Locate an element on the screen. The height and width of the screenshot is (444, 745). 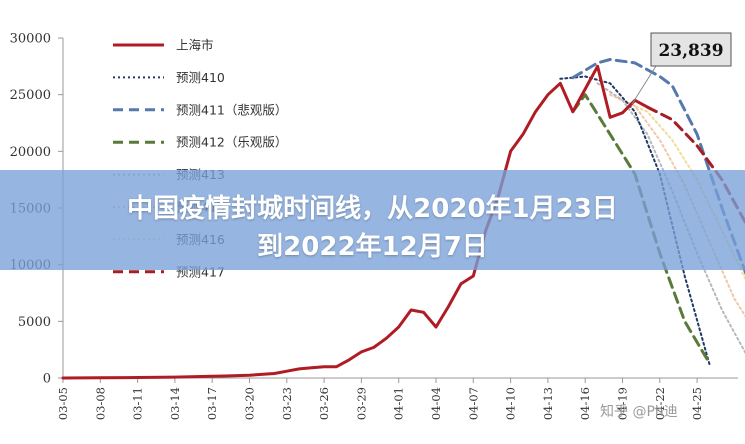
x-tick-label: 04-04 is located at coordinates (436, 403).